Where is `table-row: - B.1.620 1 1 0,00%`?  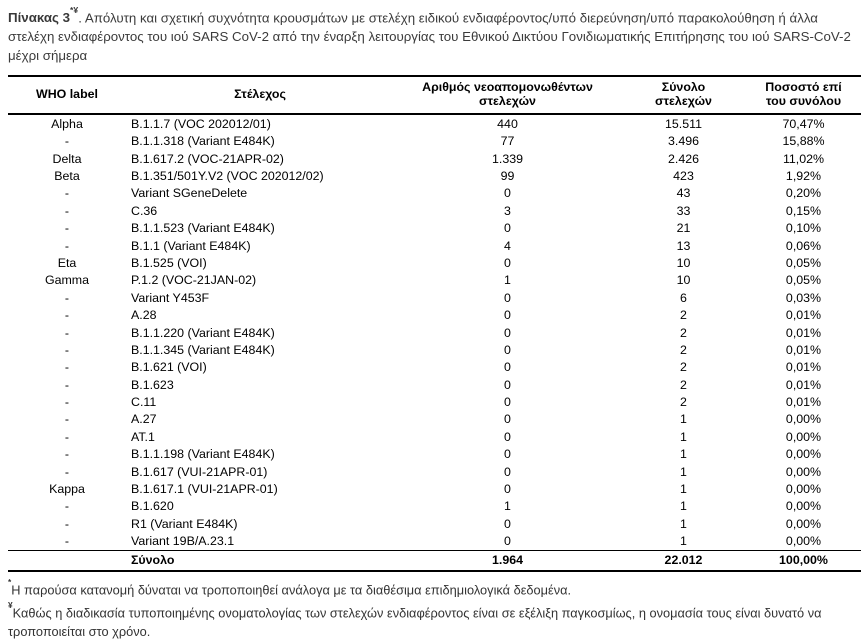
table-row: - B.1.620 1 1 0,00% is located at coordinates (434, 506).